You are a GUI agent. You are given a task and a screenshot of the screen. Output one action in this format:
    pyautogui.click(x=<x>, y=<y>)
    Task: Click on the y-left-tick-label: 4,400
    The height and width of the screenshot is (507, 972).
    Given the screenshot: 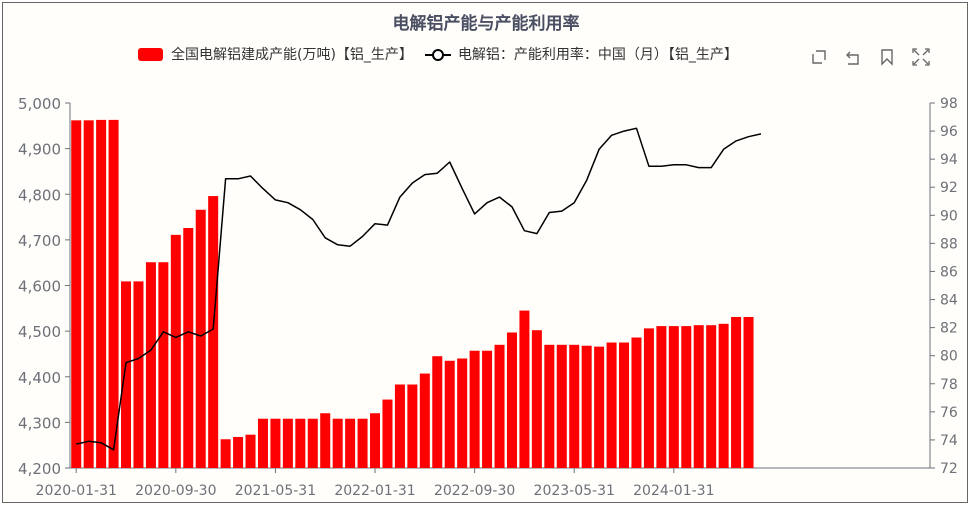 What is the action you would take?
    pyautogui.click(x=39, y=378)
    